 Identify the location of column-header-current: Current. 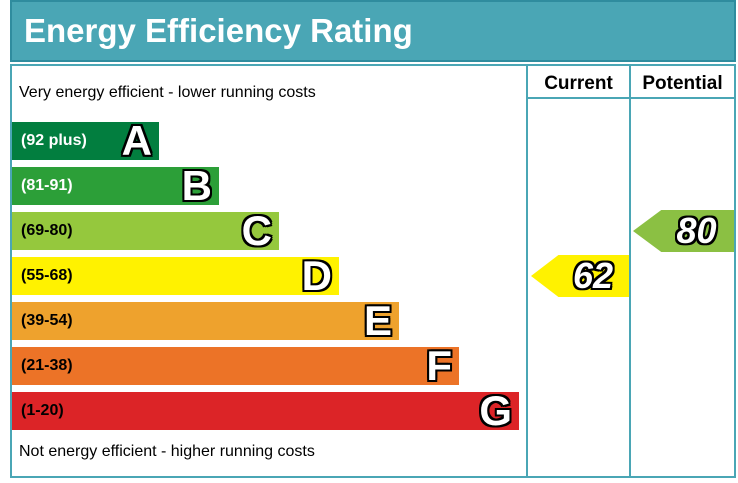
(578, 83).